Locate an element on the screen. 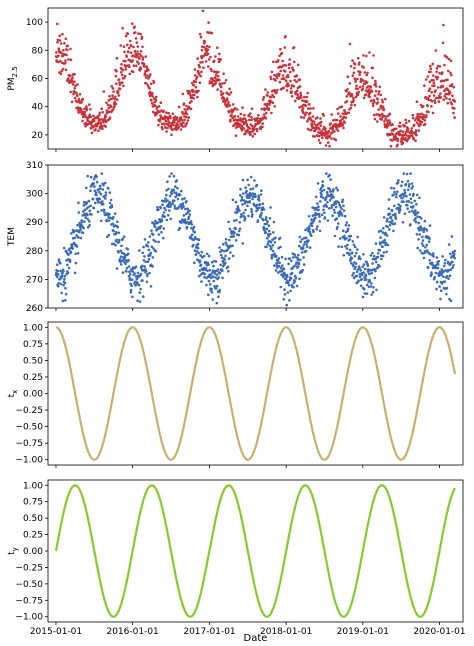 The height and width of the screenshot is (646, 474). y-tick-label: 80 is located at coordinates (38, 51).